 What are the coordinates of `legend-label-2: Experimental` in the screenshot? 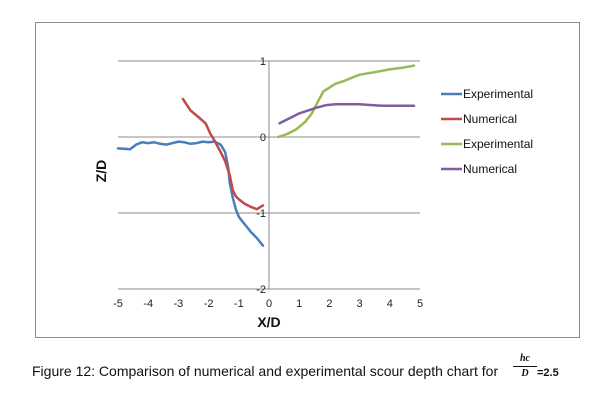 It's located at (498, 144).